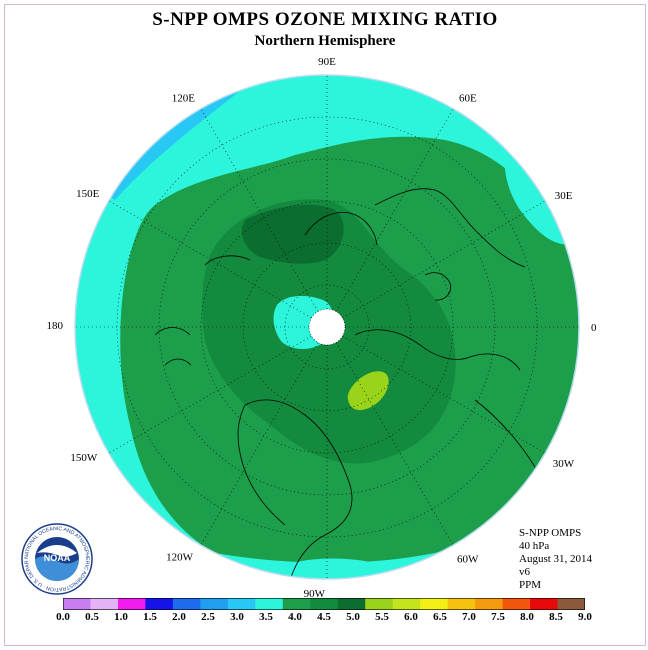 The width and height of the screenshot is (648, 650). Describe the element at coordinates (527, 617) in the screenshot. I see `color-bar-tick-label: 8.0` at that location.